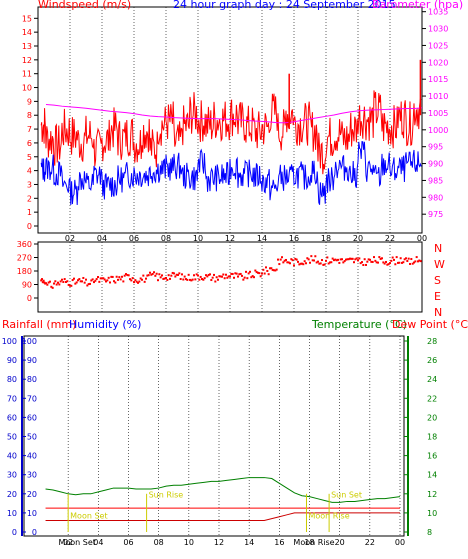  What do you see at coordinates (249, 542) in the screenshot?
I see `bottom-x-tick-label: 14` at bounding box center [249, 542].